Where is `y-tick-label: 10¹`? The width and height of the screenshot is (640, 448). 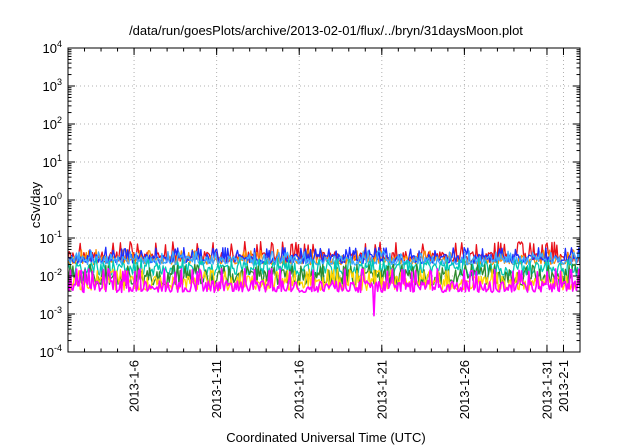
y-tick-label: 10¹ is located at coordinates (52, 161).